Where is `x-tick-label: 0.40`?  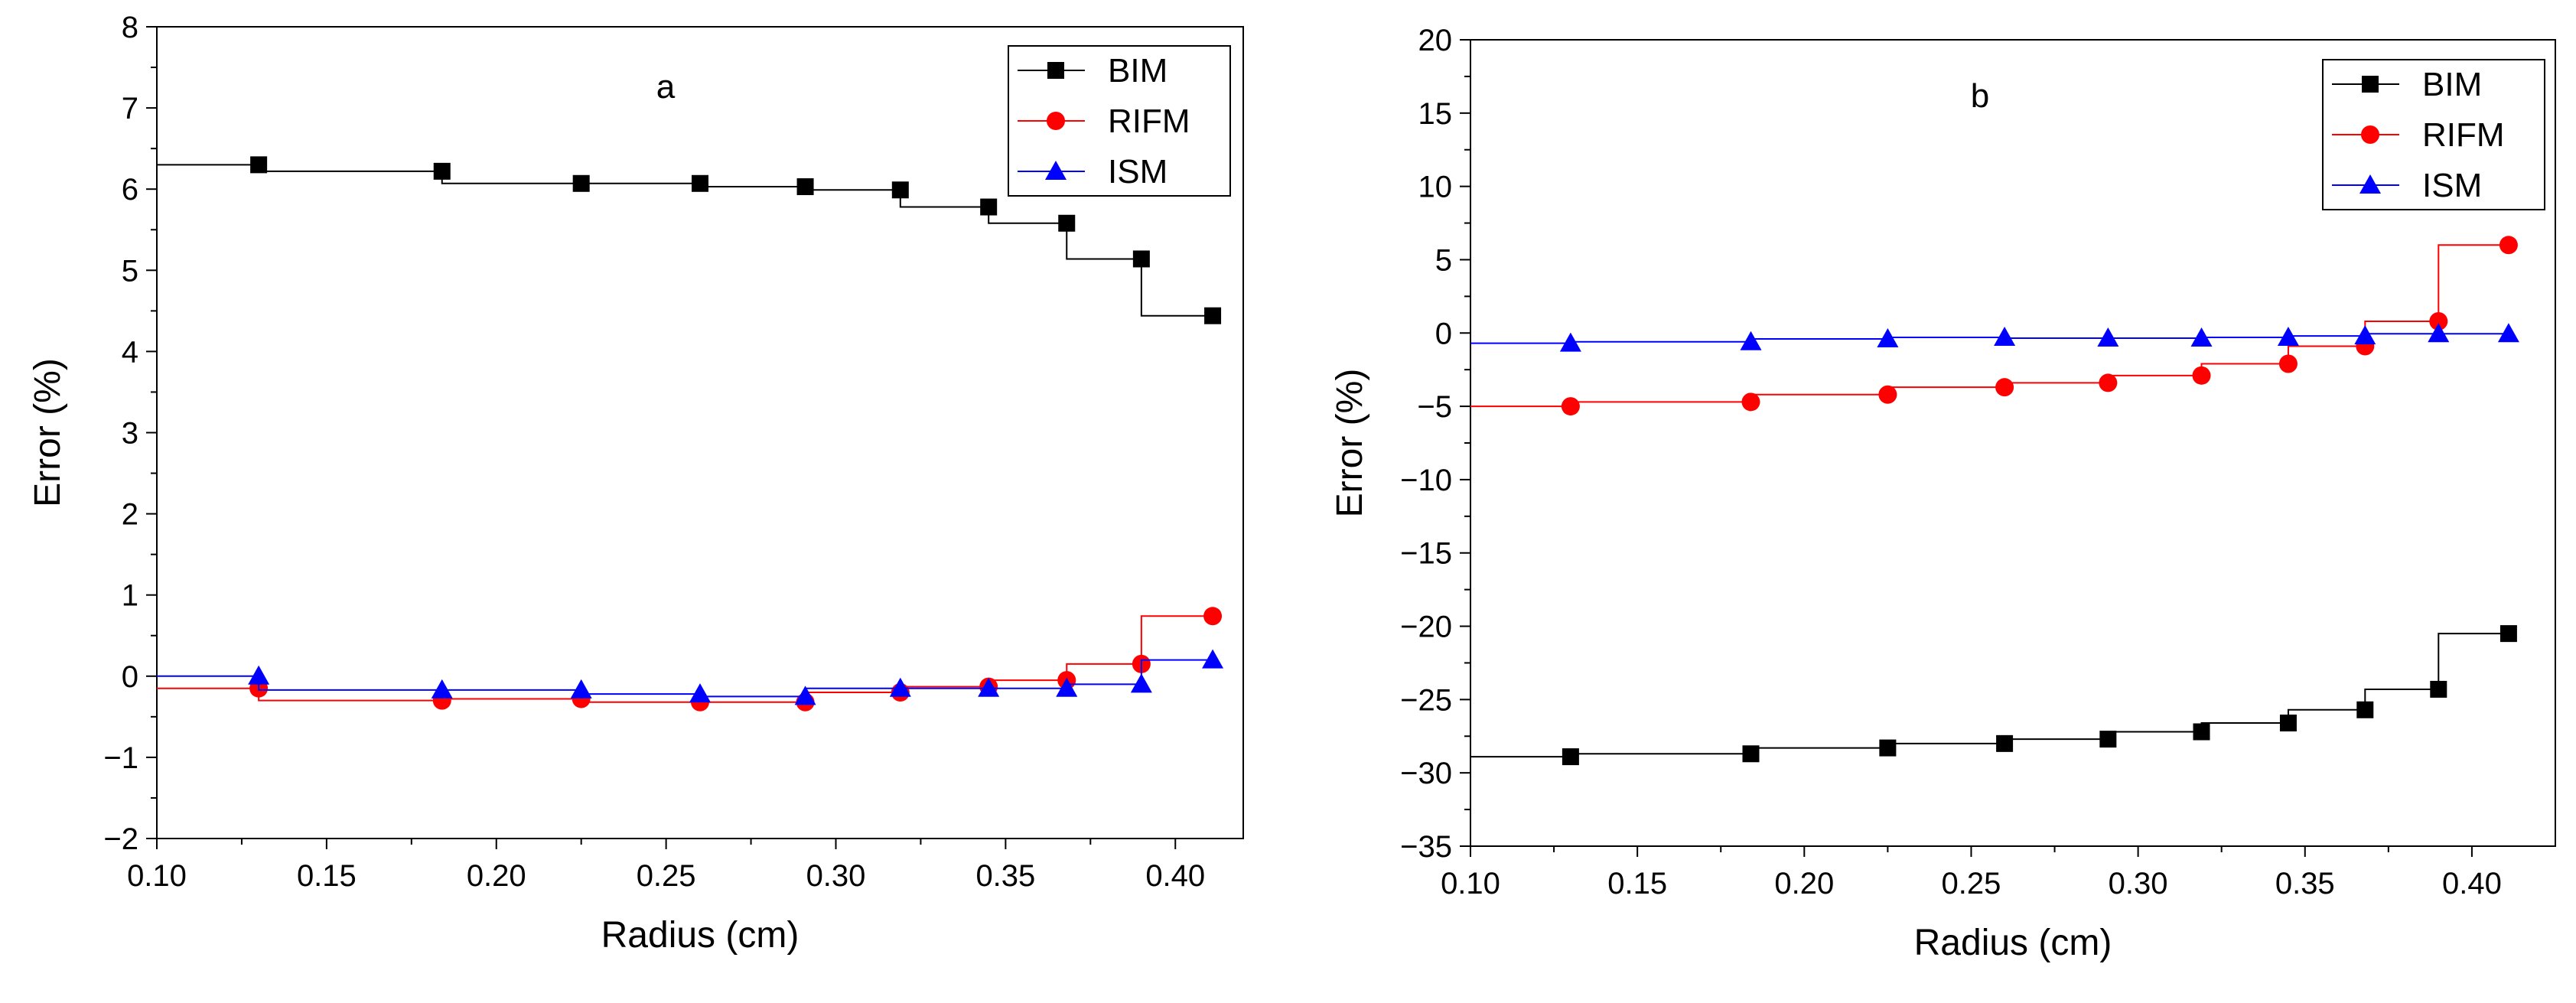 x-tick-label: 0.40 is located at coordinates (2472, 883).